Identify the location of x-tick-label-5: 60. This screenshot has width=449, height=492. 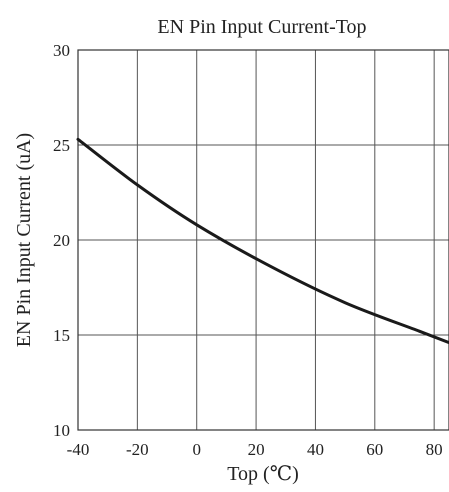
(374, 449).